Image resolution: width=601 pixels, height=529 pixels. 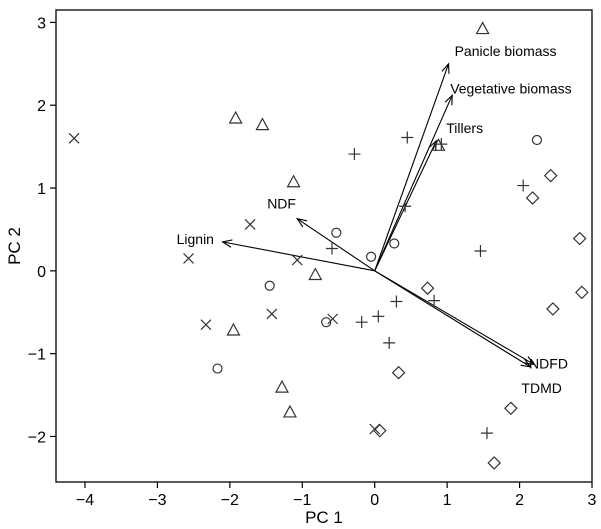 What do you see at coordinates (519, 500) in the screenshot?
I see `x-tick-label: 2` at bounding box center [519, 500].